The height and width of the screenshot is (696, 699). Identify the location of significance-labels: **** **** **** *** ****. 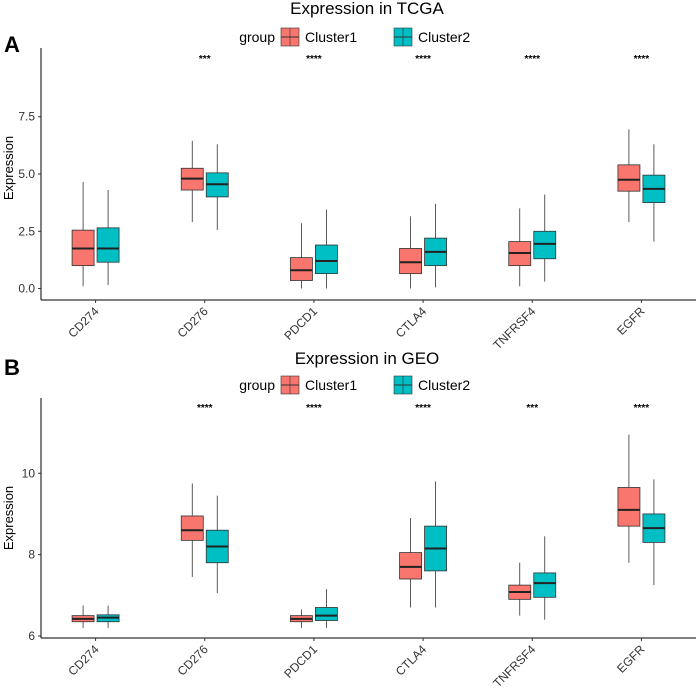
(423, 408).